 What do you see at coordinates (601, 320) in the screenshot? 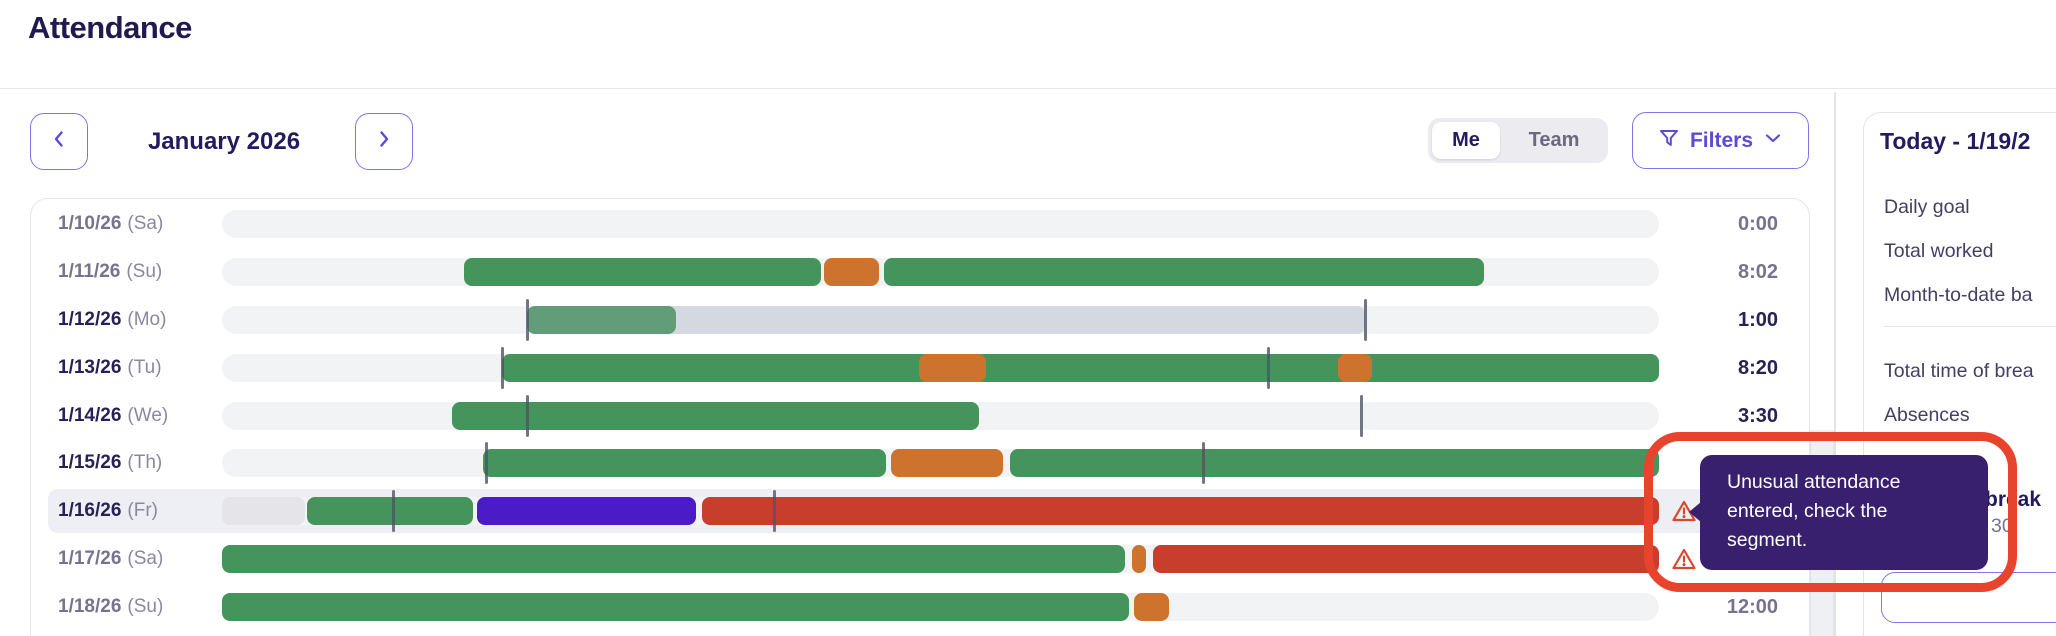
I see `attendance-segment-mutedgreen` at bounding box center [601, 320].